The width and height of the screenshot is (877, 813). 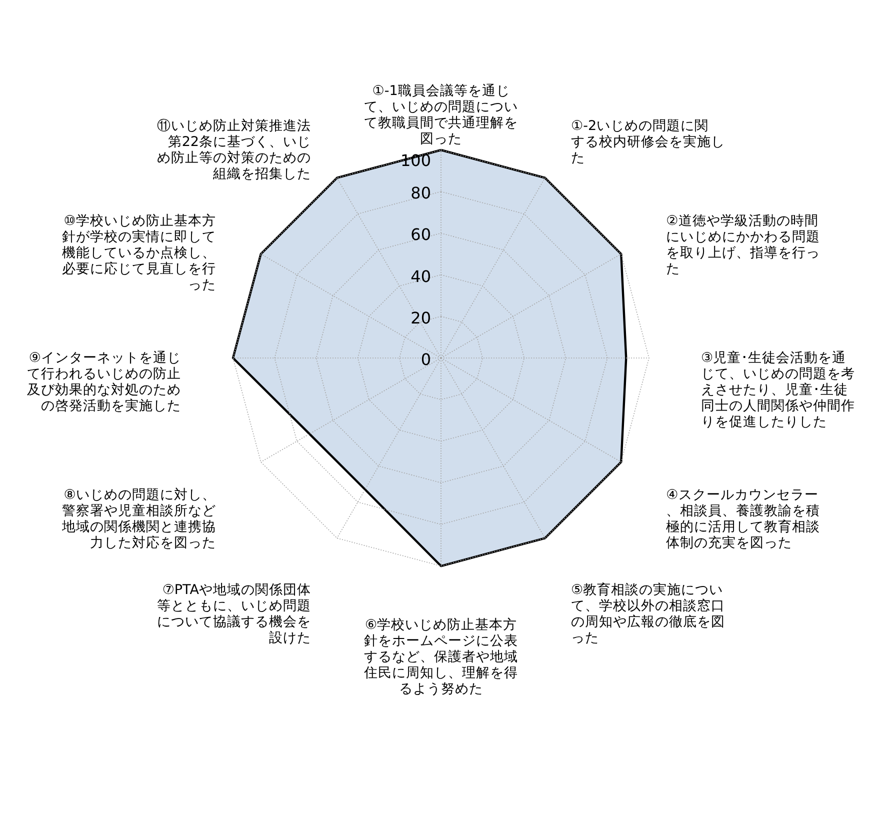 I want to click on y-tick-label: 60, so click(x=420, y=234).